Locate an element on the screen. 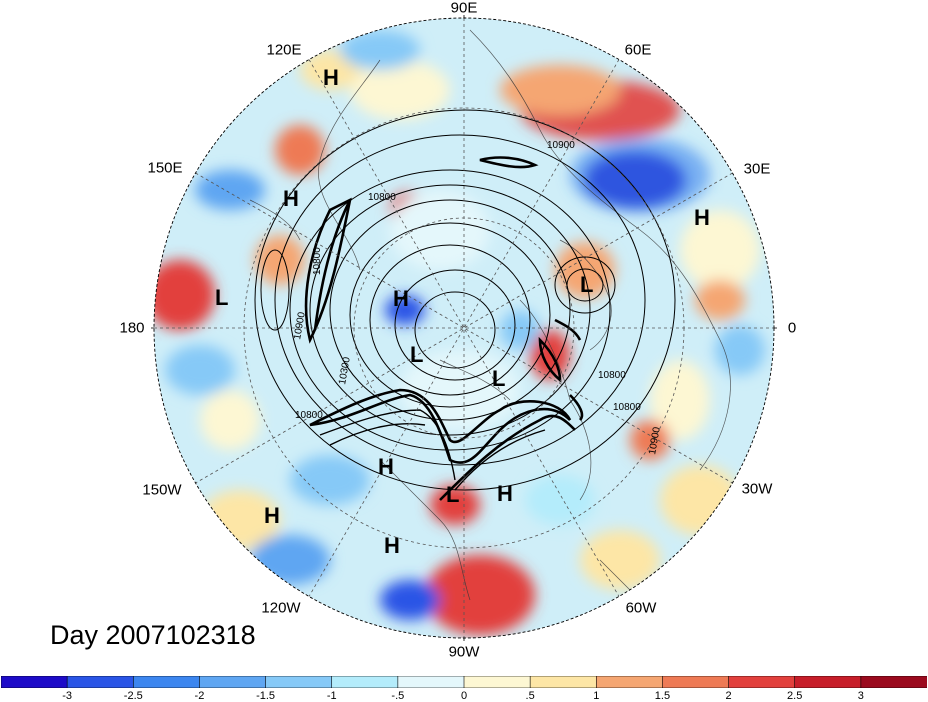  colorbar-tick-label: -1.5 is located at coordinates (266, 696).